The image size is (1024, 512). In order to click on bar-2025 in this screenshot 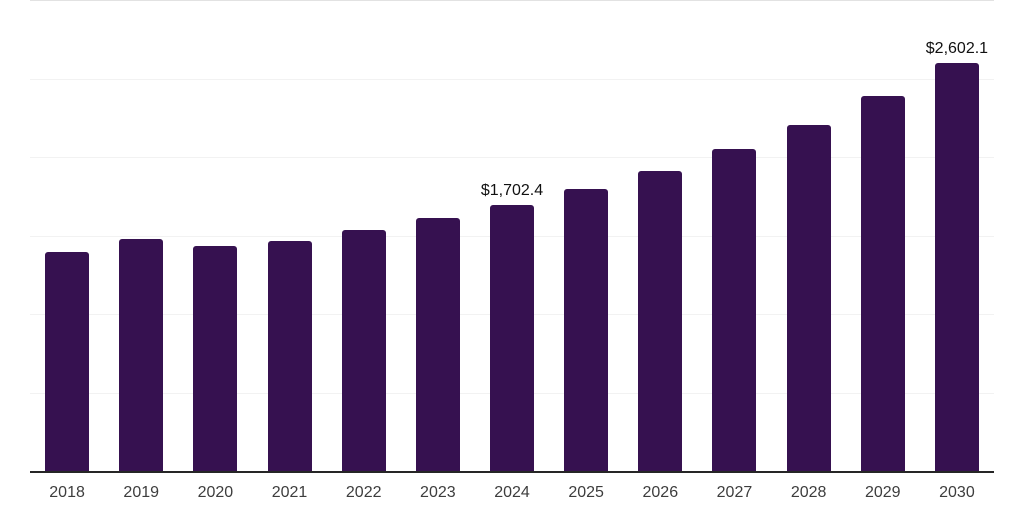, I will do `click(586, 330)`.